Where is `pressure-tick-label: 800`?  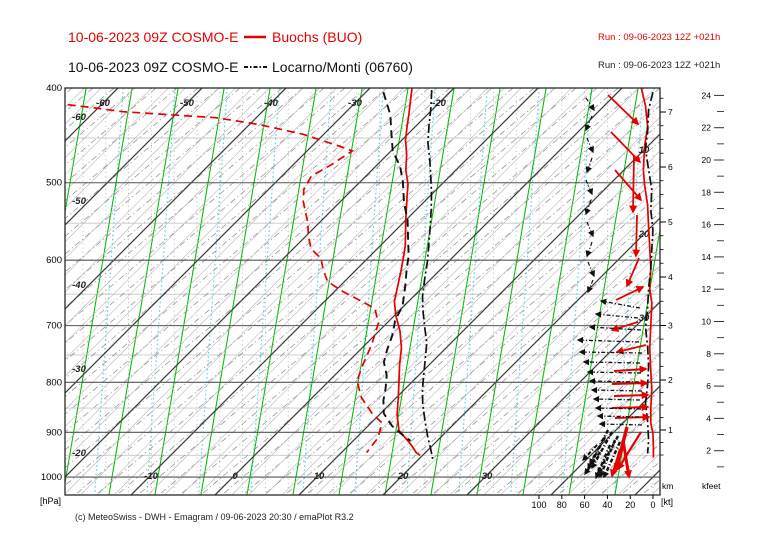 pressure-tick-label: 800 is located at coordinates (54, 382).